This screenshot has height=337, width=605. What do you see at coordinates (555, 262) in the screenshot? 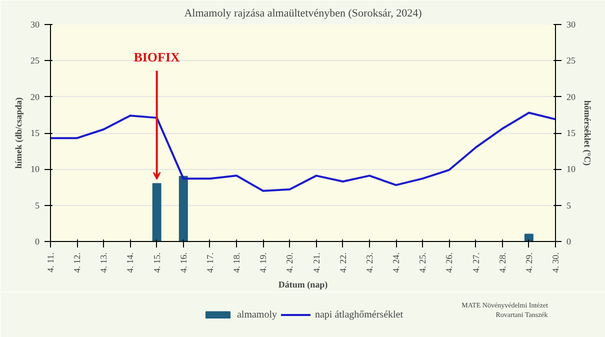
I see `x-tick-label: 4. 30.` at bounding box center [555, 262].